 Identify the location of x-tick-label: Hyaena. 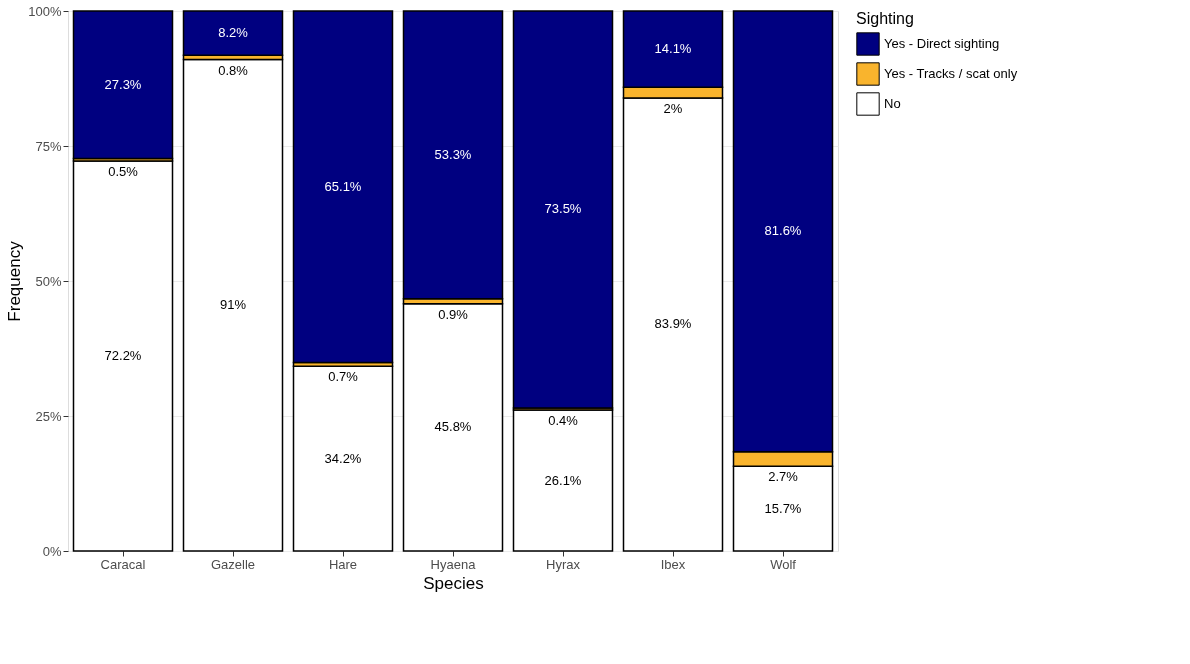
(453, 564).